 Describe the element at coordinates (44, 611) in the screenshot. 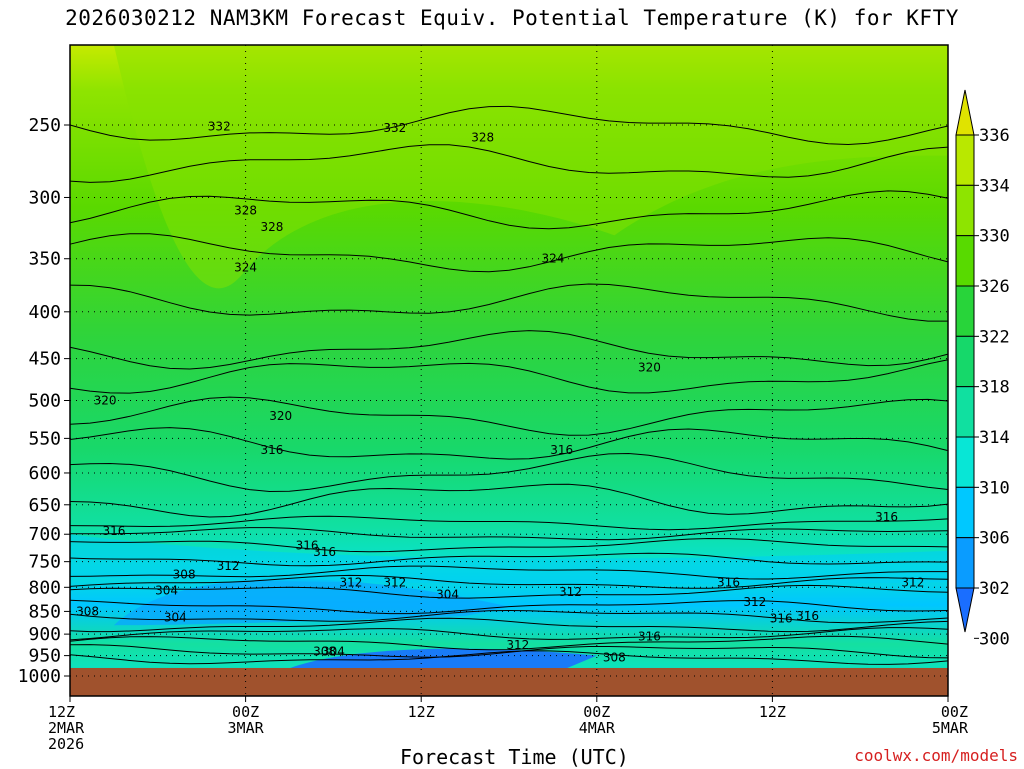

I see `y-tick-label: 850` at that location.